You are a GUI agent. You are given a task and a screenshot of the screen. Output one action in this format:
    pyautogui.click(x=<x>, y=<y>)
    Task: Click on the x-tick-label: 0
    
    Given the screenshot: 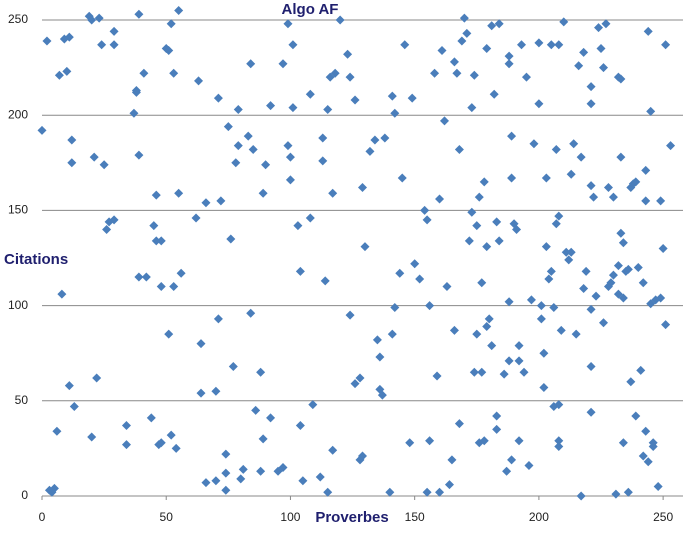 What is the action you would take?
    pyautogui.click(x=42, y=517)
    